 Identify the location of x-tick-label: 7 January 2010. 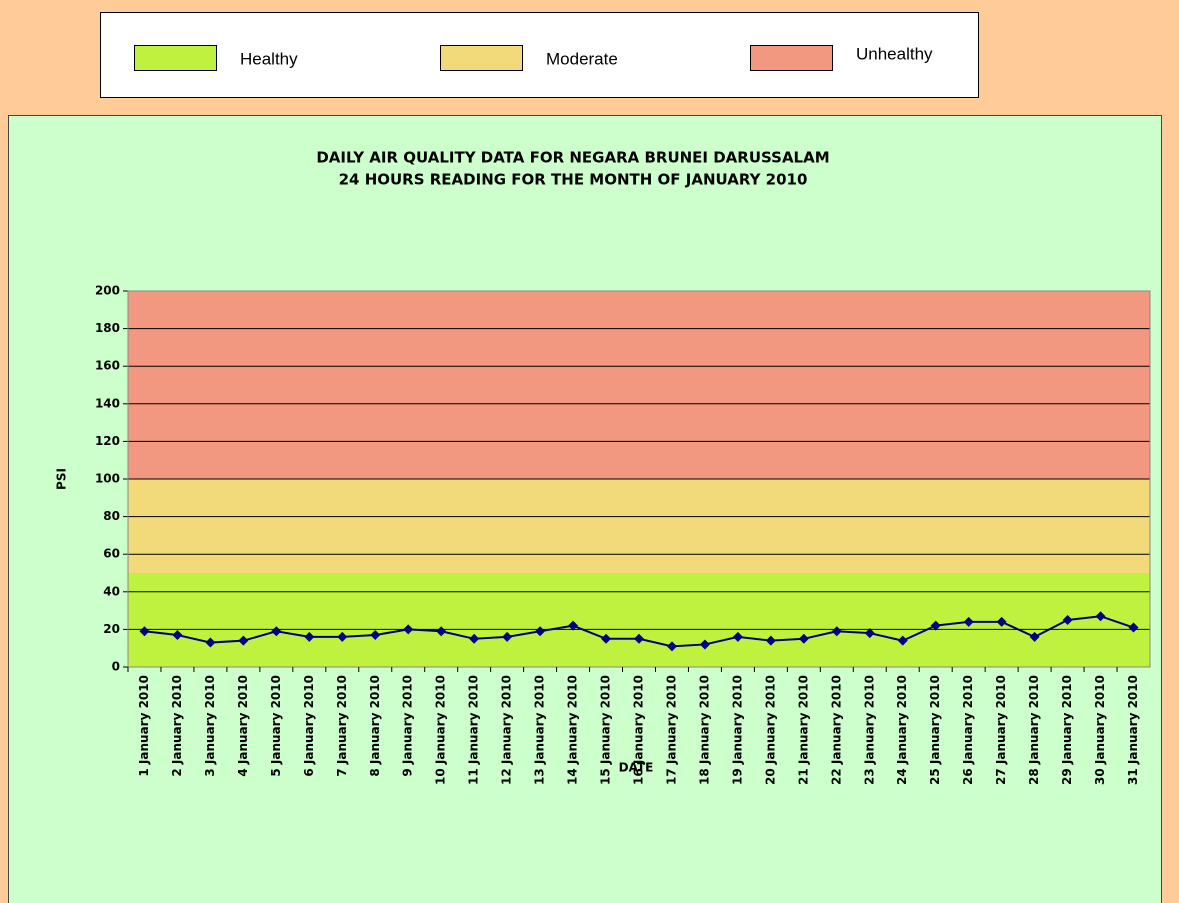
(342, 726).